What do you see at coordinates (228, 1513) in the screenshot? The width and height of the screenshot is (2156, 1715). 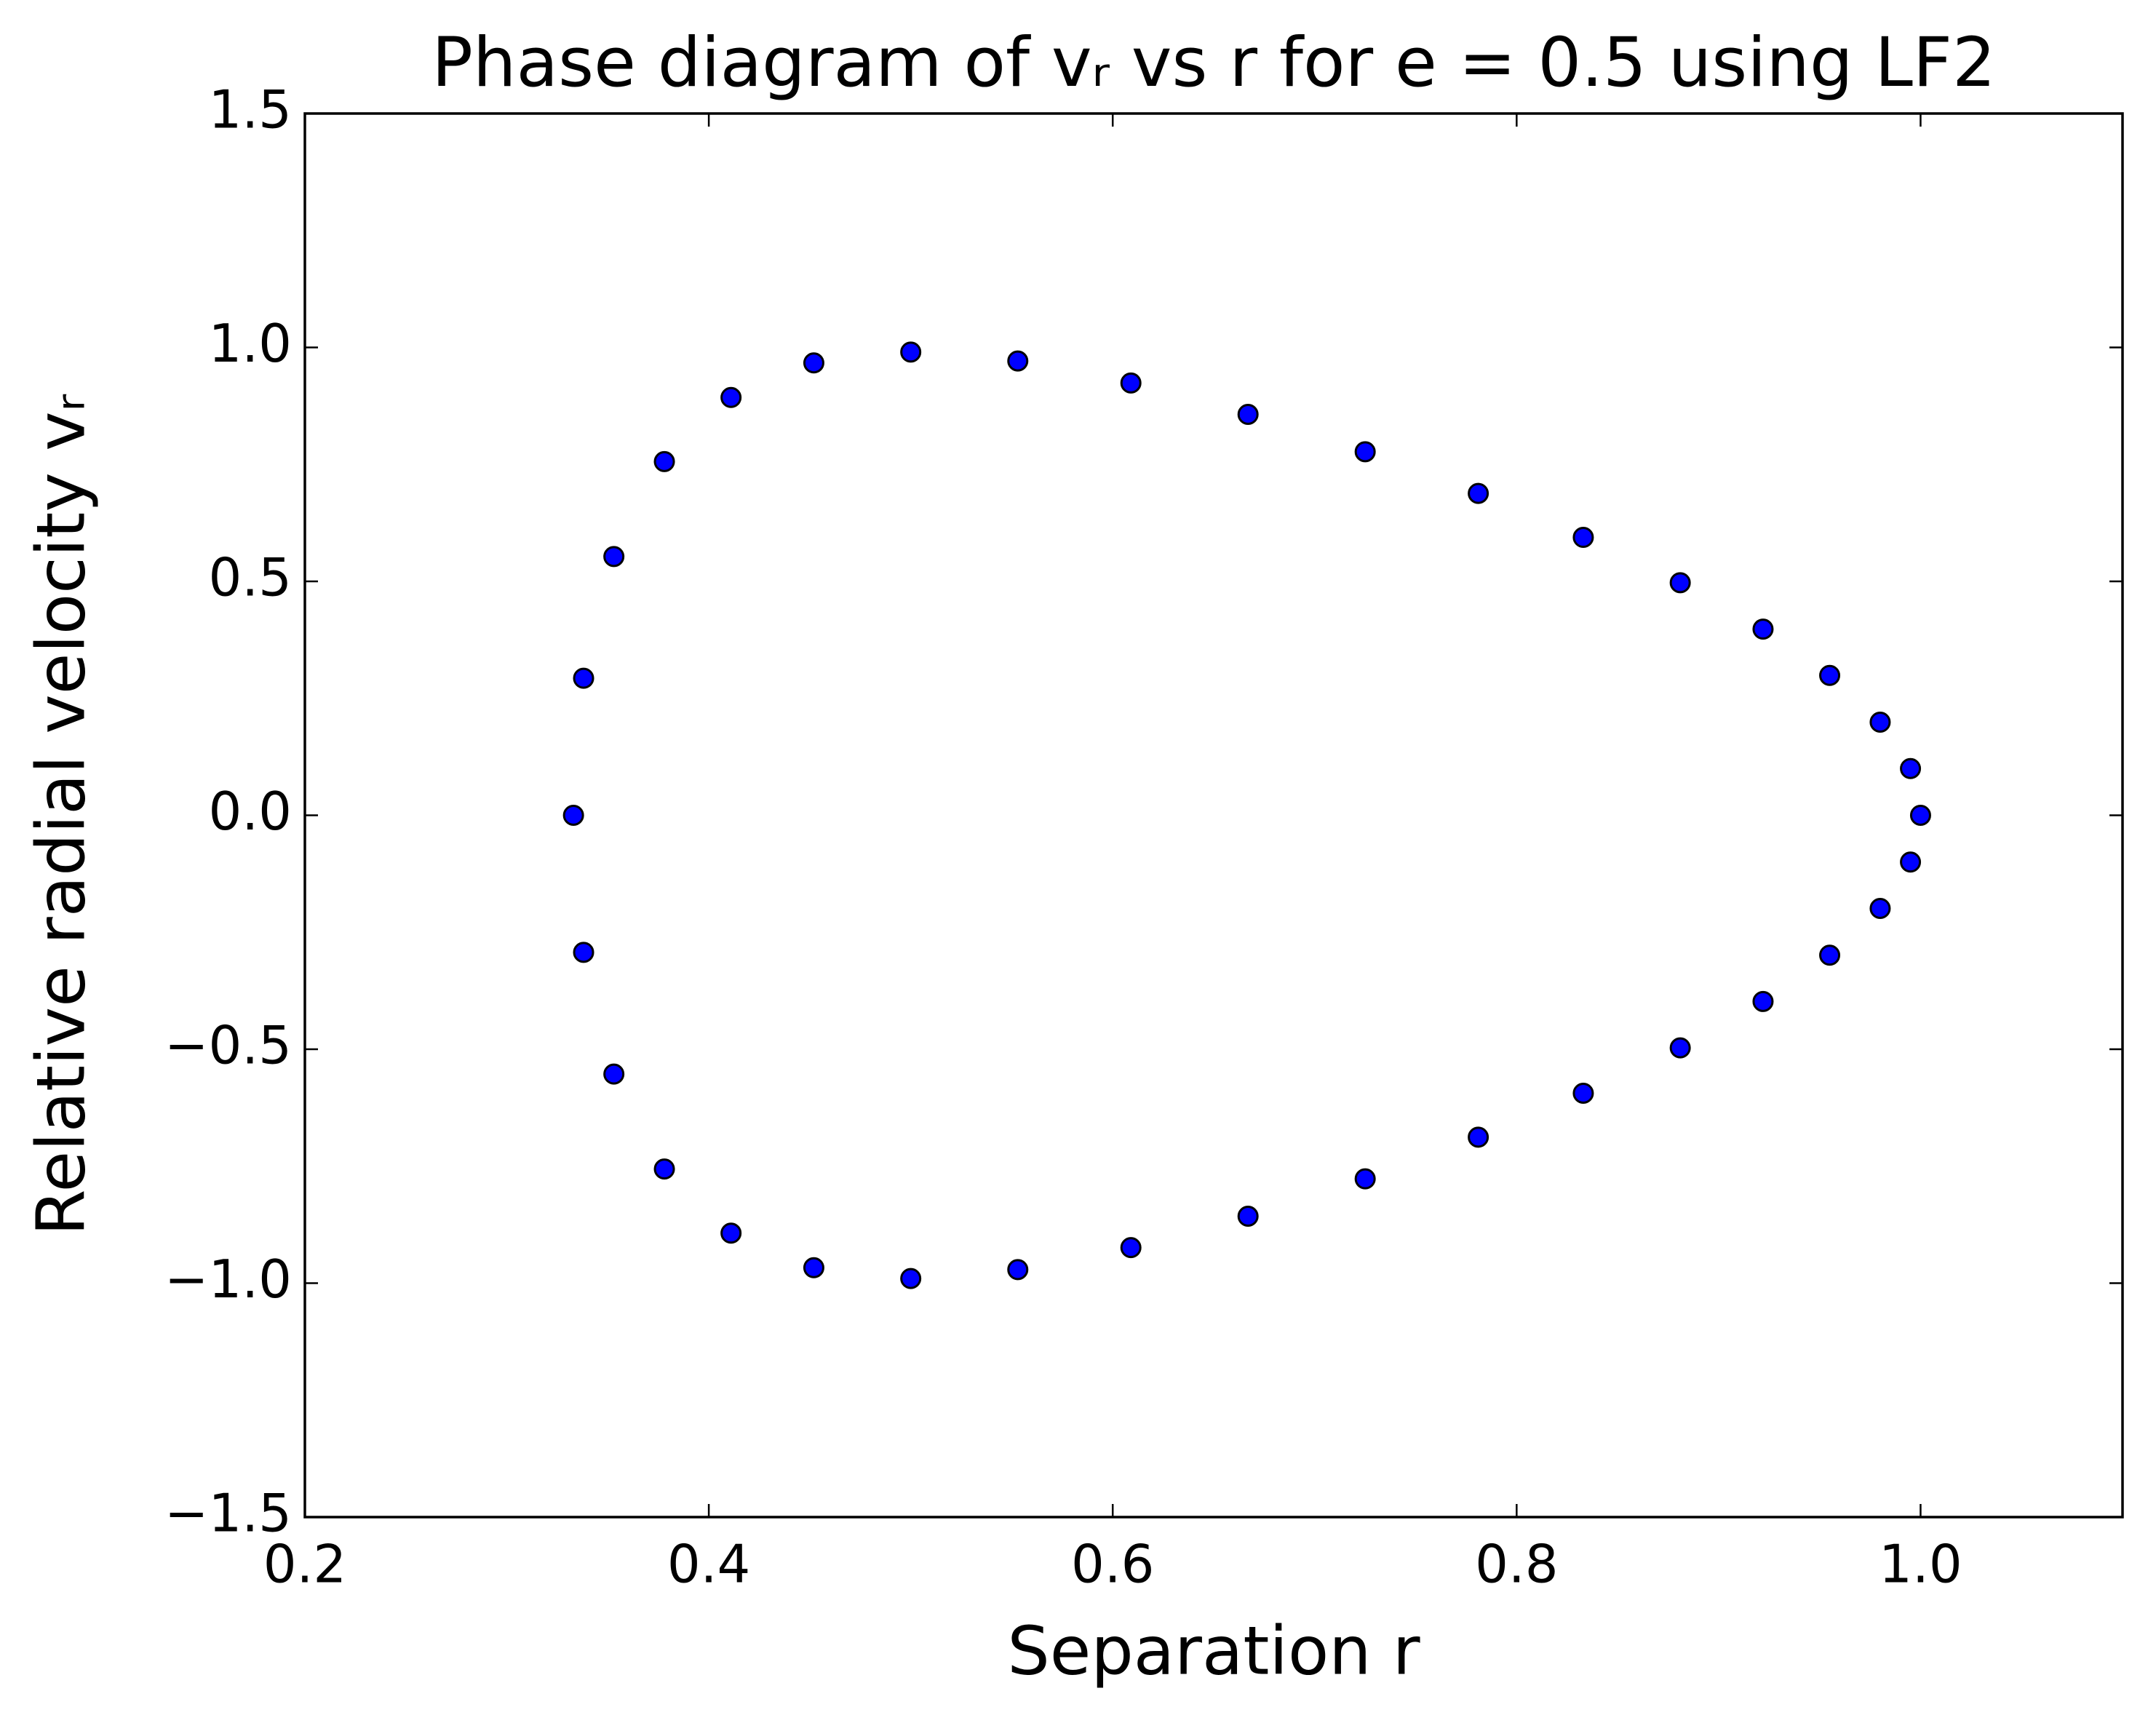 I see `y-tick-label: −1.5` at bounding box center [228, 1513].